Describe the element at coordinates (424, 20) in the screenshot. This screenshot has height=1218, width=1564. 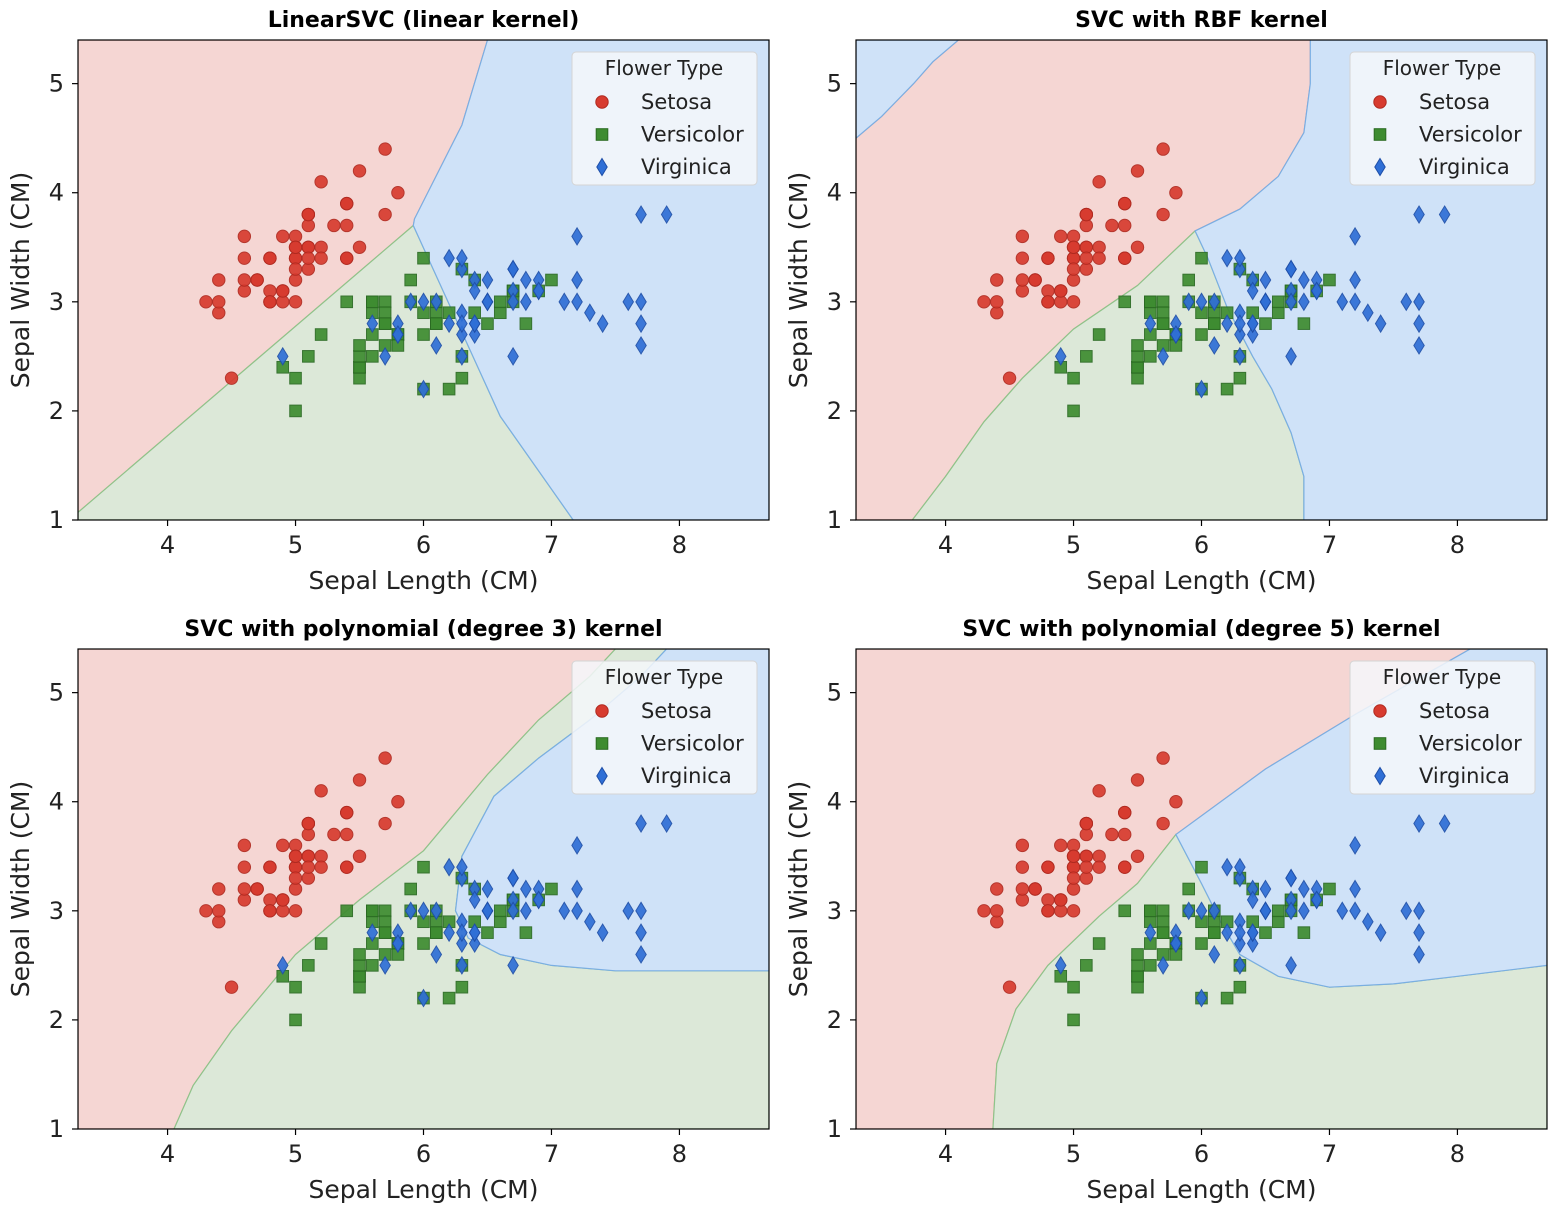
I see `chart-title: LinearSVC (linear kernel)` at that location.